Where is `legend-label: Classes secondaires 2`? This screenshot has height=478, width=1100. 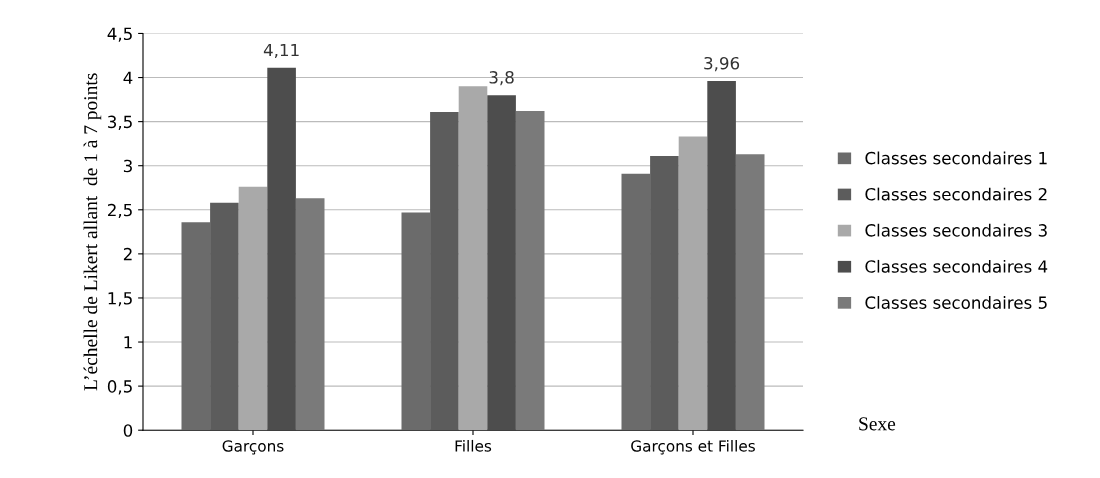
legend-label: Classes secondaires 2 is located at coordinates (956, 194).